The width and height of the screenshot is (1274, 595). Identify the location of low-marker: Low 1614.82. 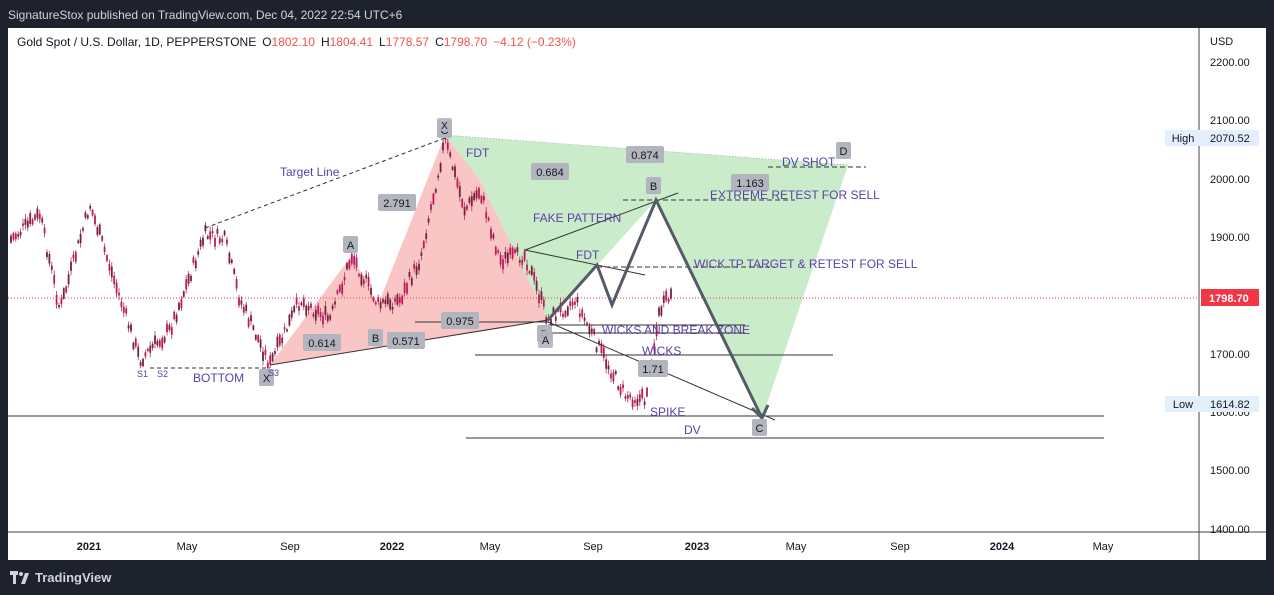
(1212, 404).